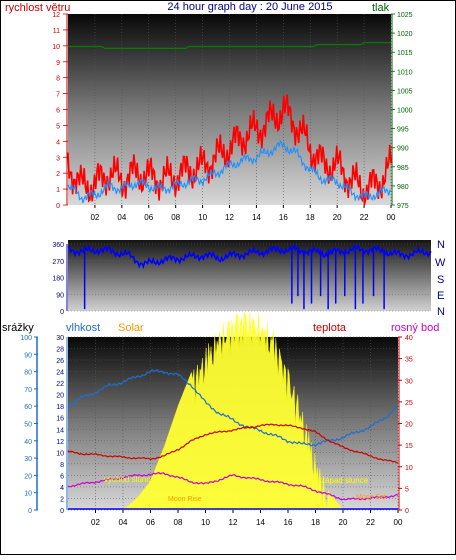 Image resolution: width=456 pixels, height=560 pixels. I want to click on dew-point-axis-title: rosný bod, so click(415, 328).